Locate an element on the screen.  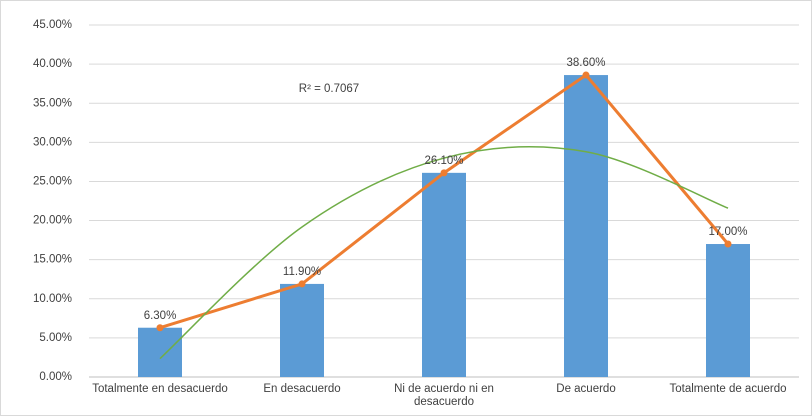
x-tick-label: De acuerdo is located at coordinates (586, 389).